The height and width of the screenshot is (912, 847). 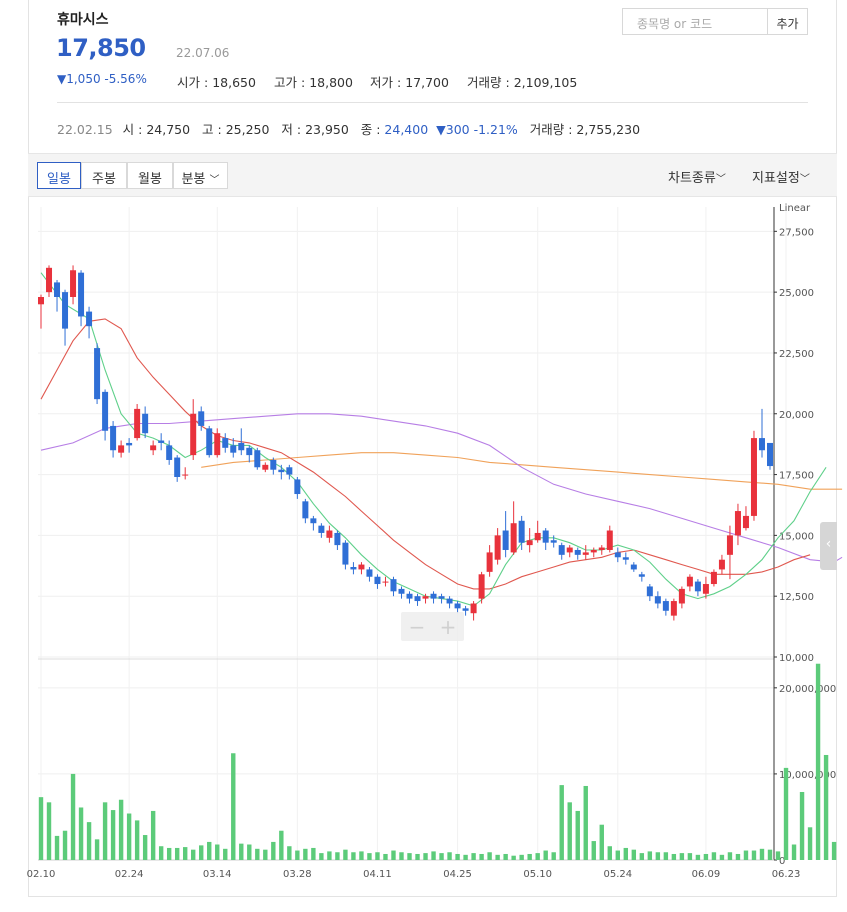 I want to click on plus-icon: +, so click(x=448, y=627).